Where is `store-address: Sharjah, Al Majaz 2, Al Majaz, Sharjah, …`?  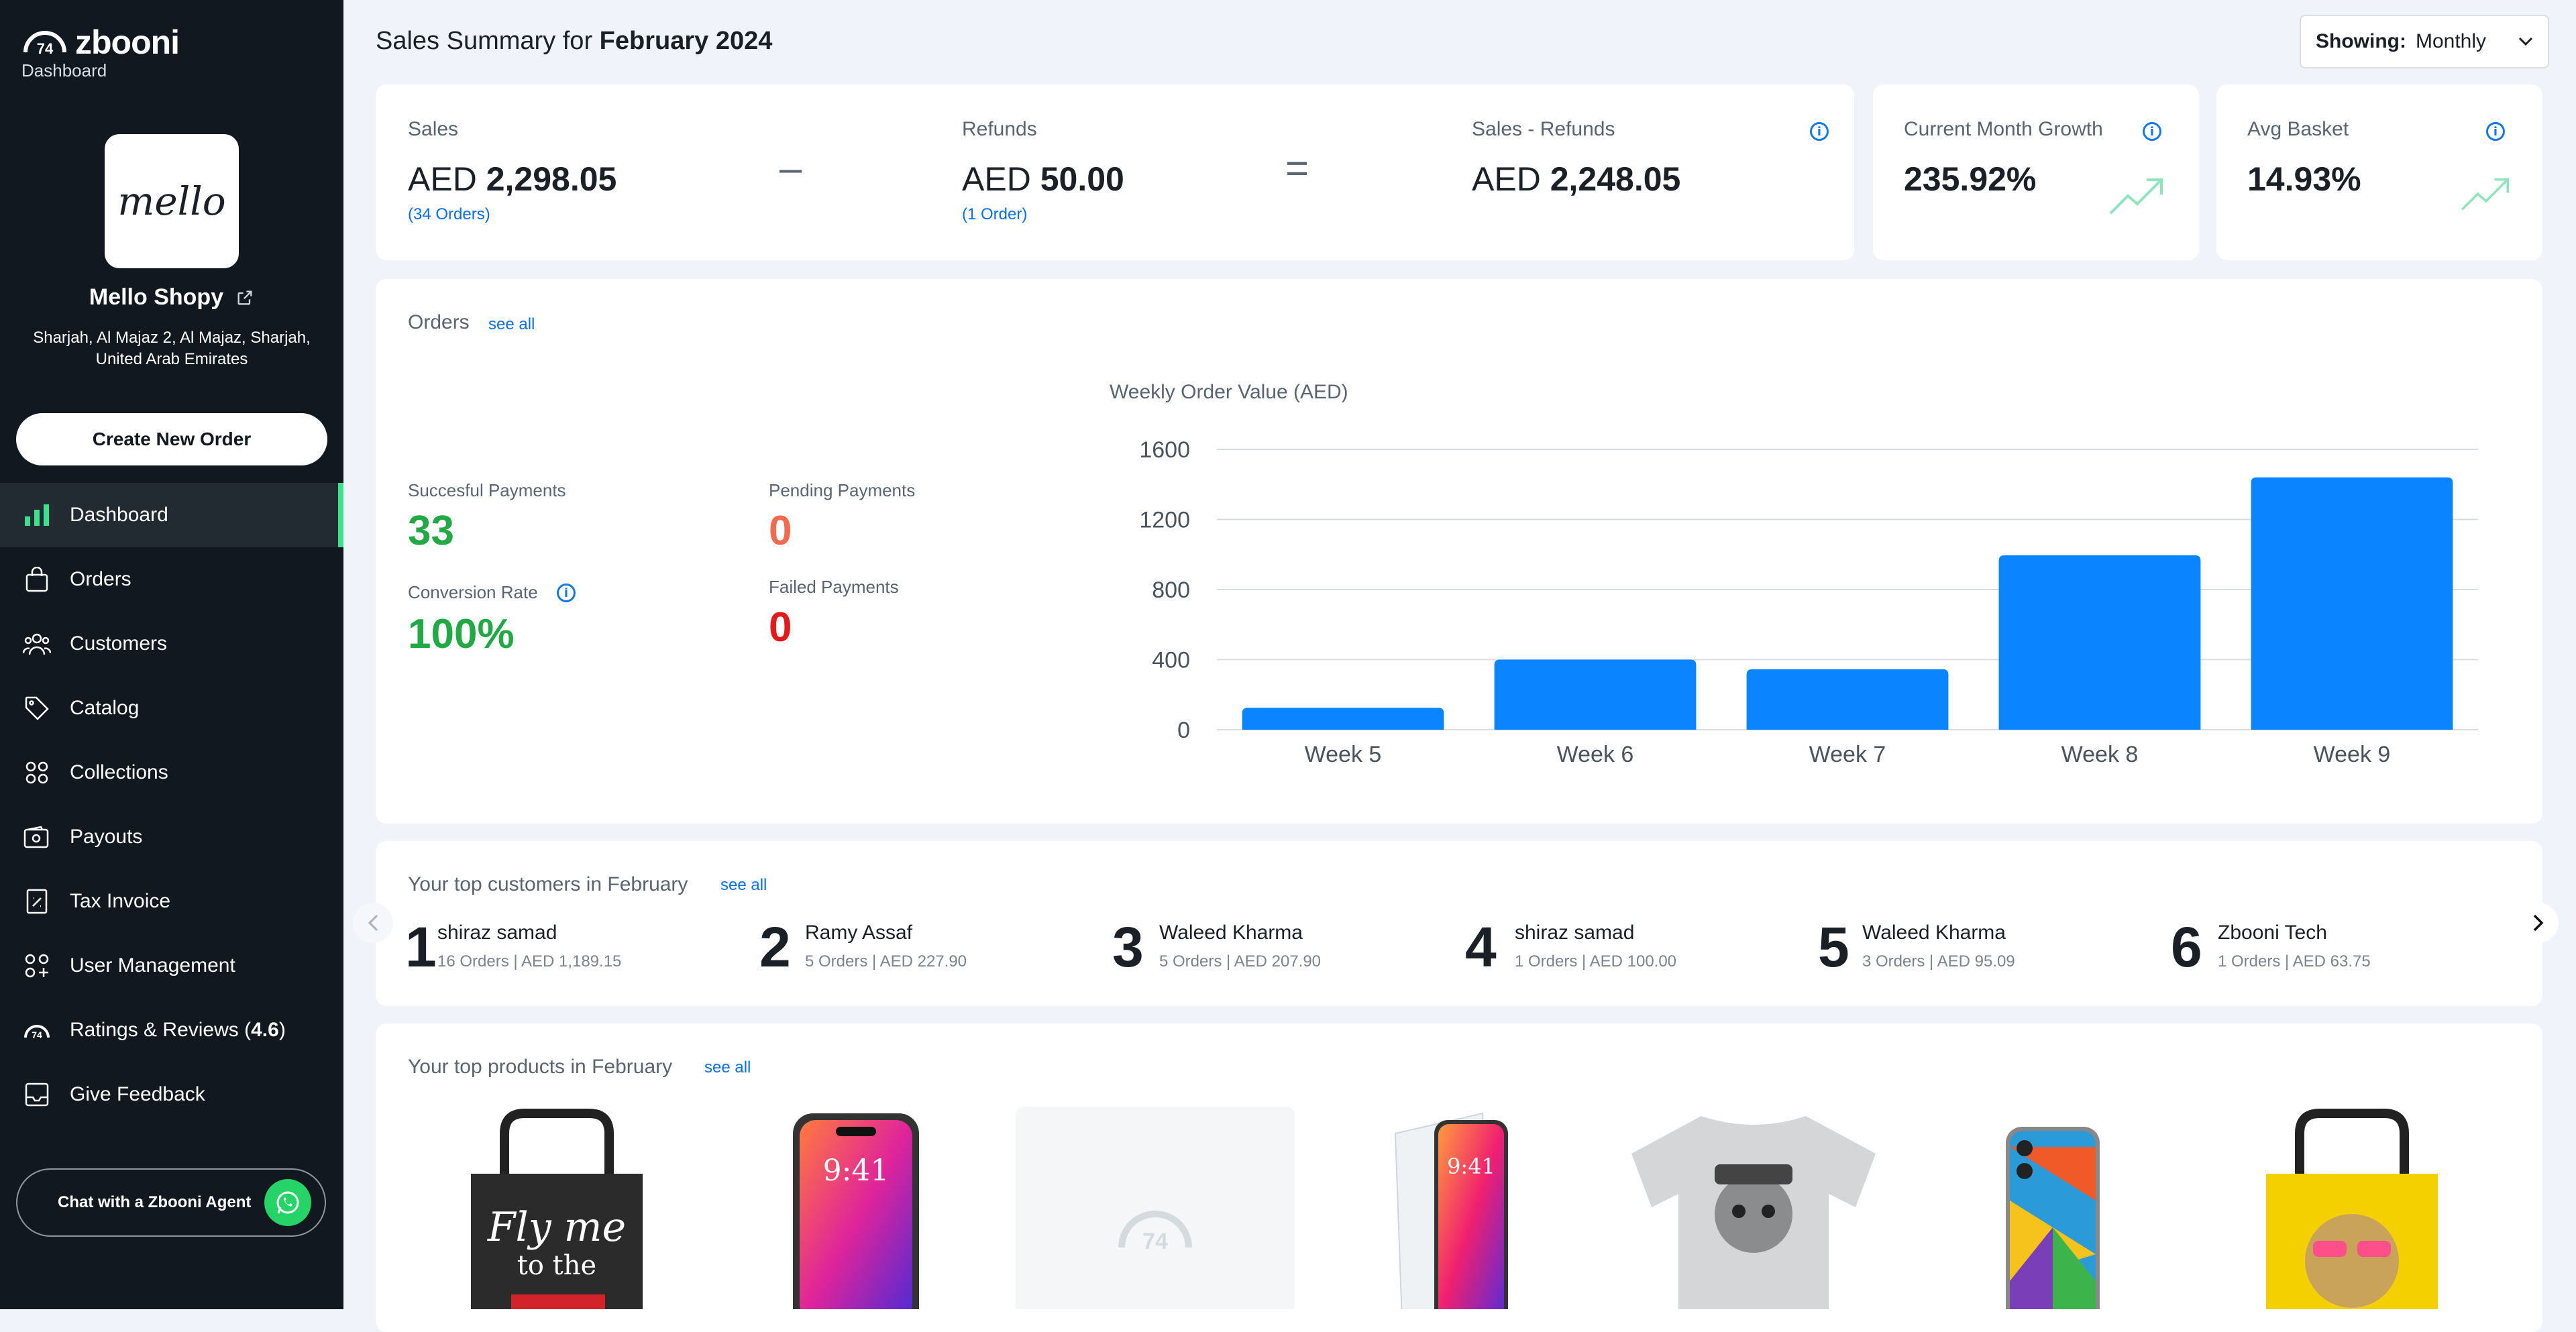 store-address: Sharjah, Al Majaz 2, Al Majaz, Sharjah, … is located at coordinates (172, 348).